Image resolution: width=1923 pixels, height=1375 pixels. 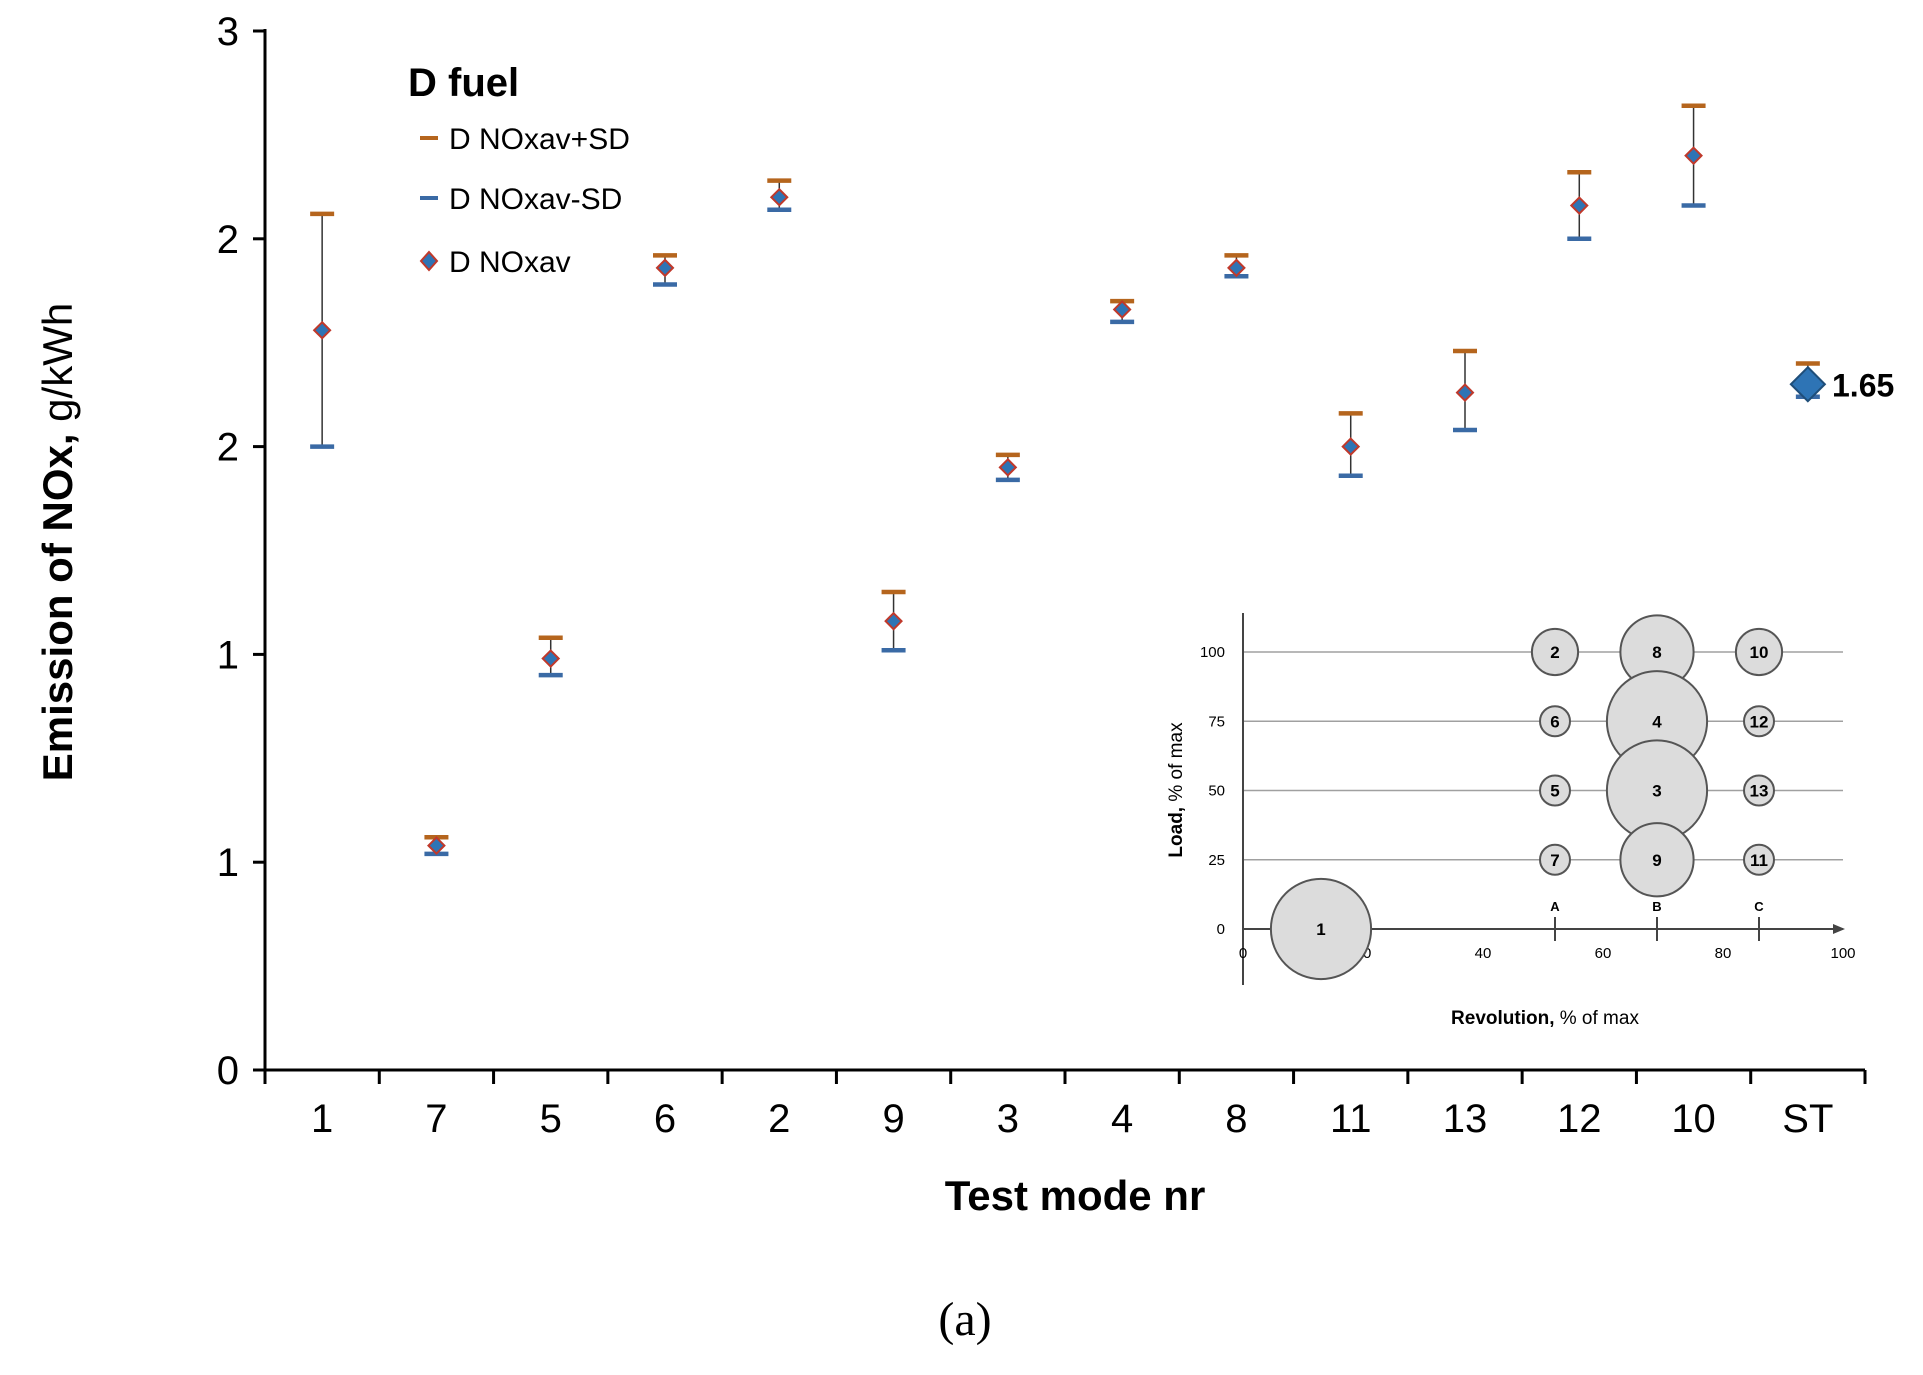 I want to click on inset-gridlines, so click(x=1543, y=756).